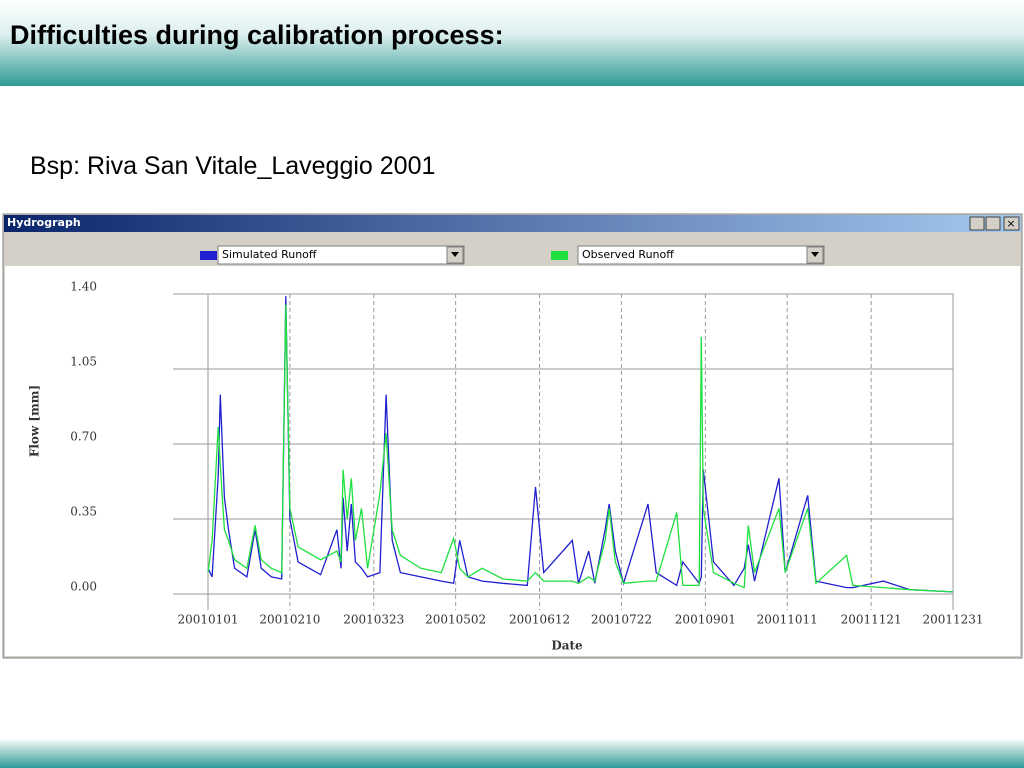  What do you see at coordinates (44, 222) in the screenshot?
I see `window-title: Hydrograph` at bounding box center [44, 222].